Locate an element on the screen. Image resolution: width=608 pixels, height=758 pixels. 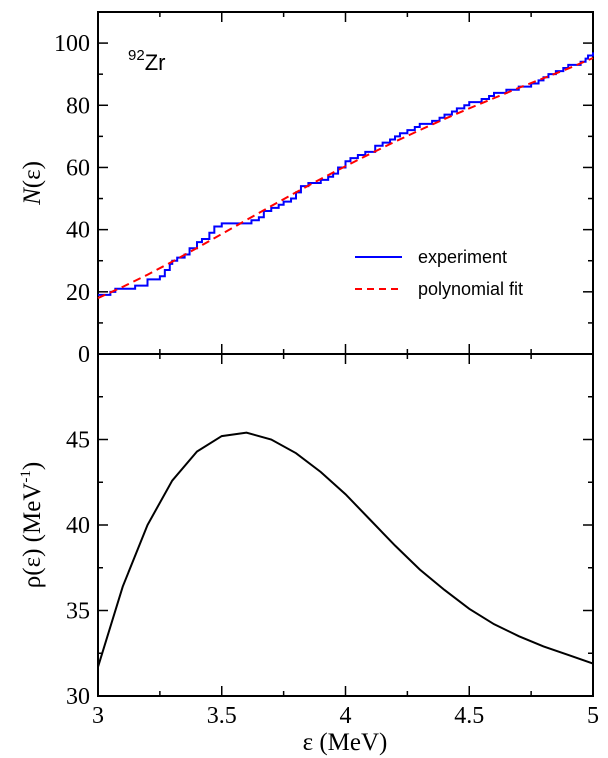
top-y-tick-label: 80 is located at coordinates (78, 106).